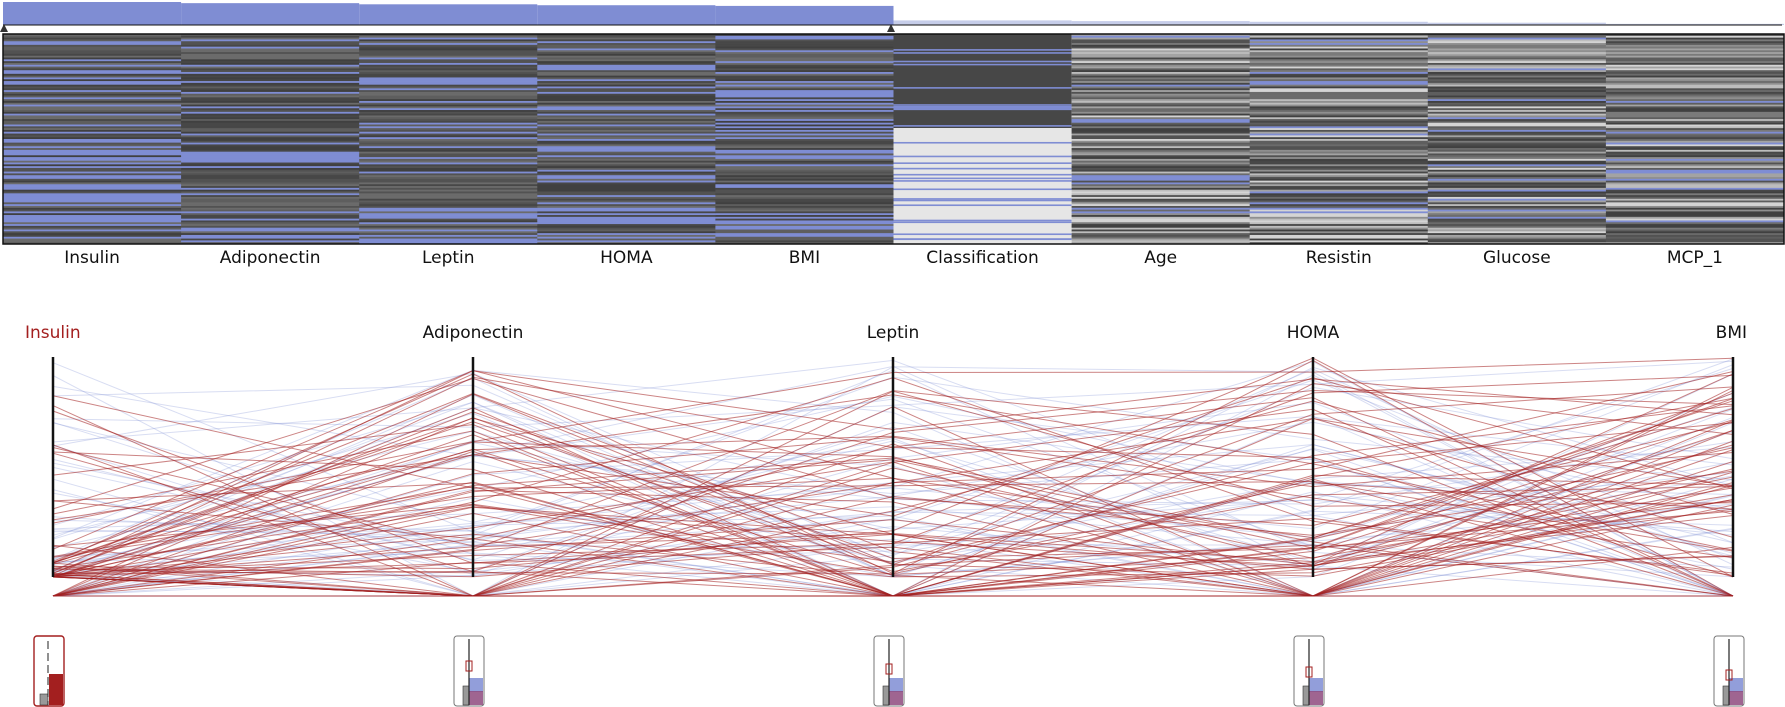 Image resolution: width=1785 pixels, height=707 pixels. What do you see at coordinates (1517, 258) in the screenshot?
I see `heatmap-label-glucose: Glucose` at bounding box center [1517, 258].